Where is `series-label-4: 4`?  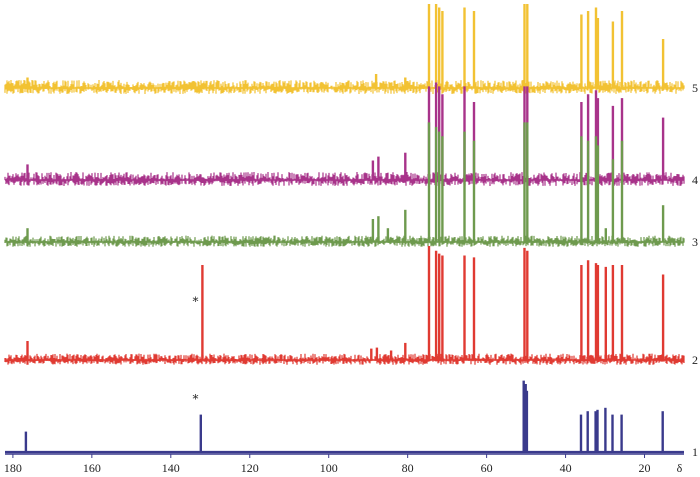
series-label-4: 4 is located at coordinates (695, 180).